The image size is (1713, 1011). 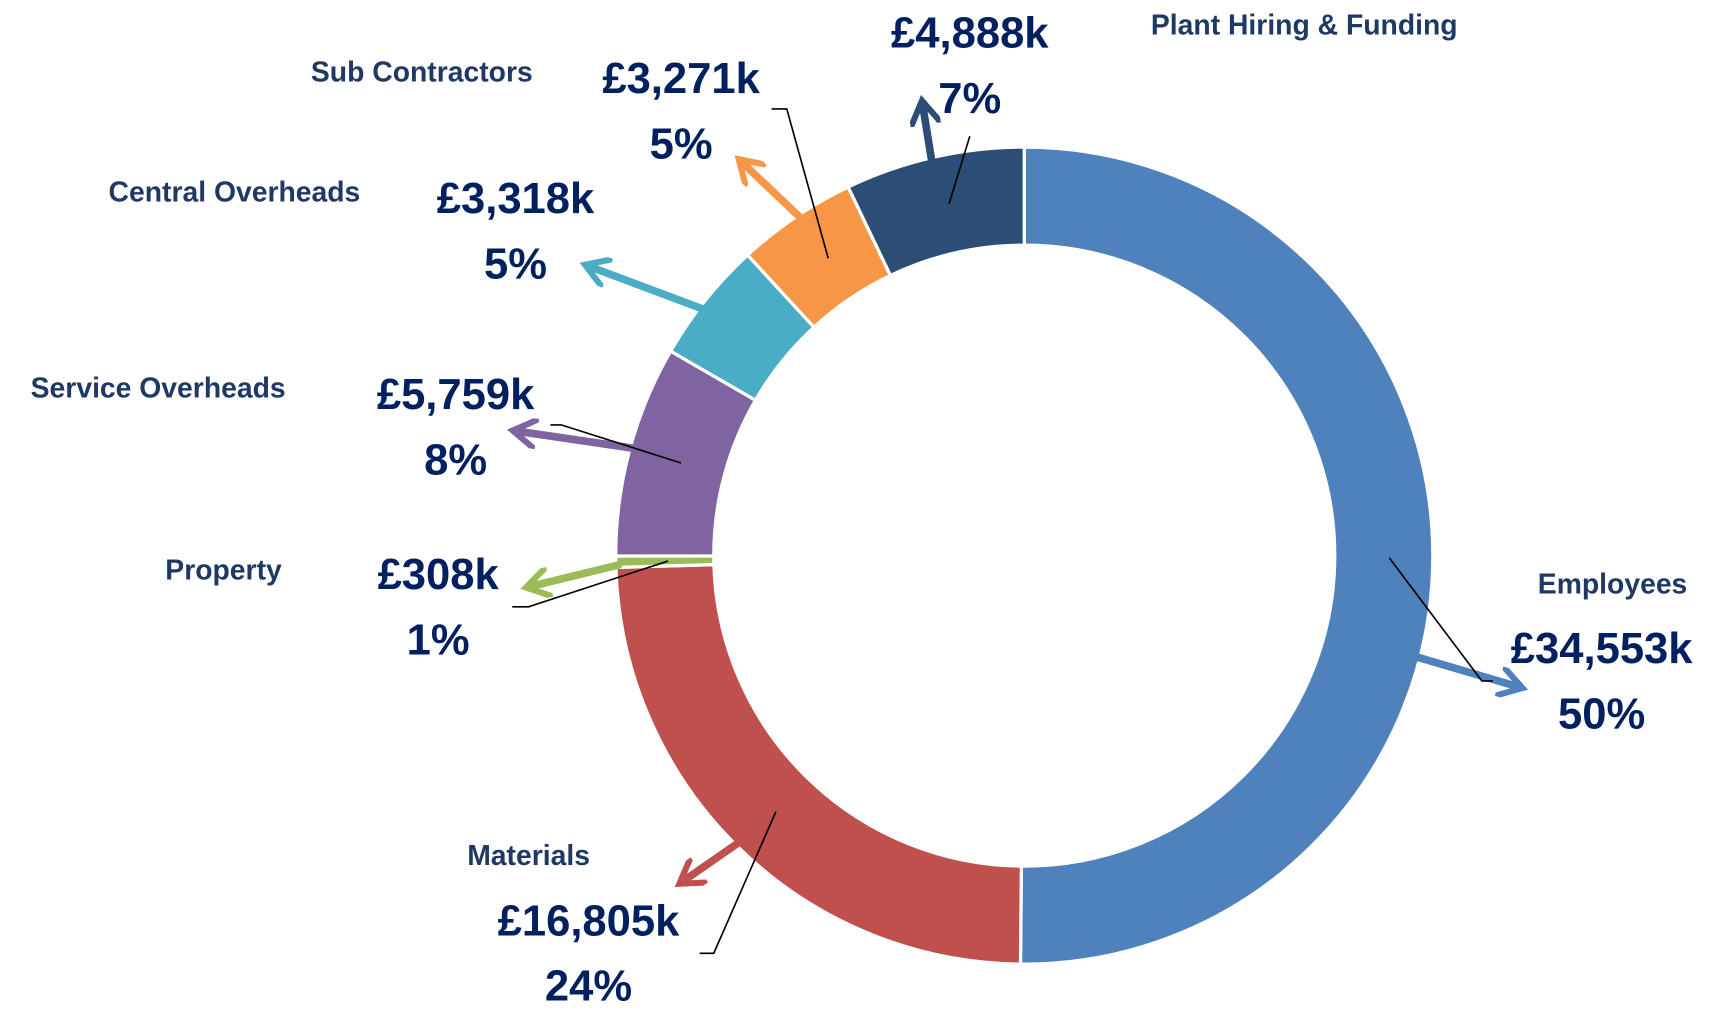 I want to click on value-label: £3,271k, so click(x=681, y=79).